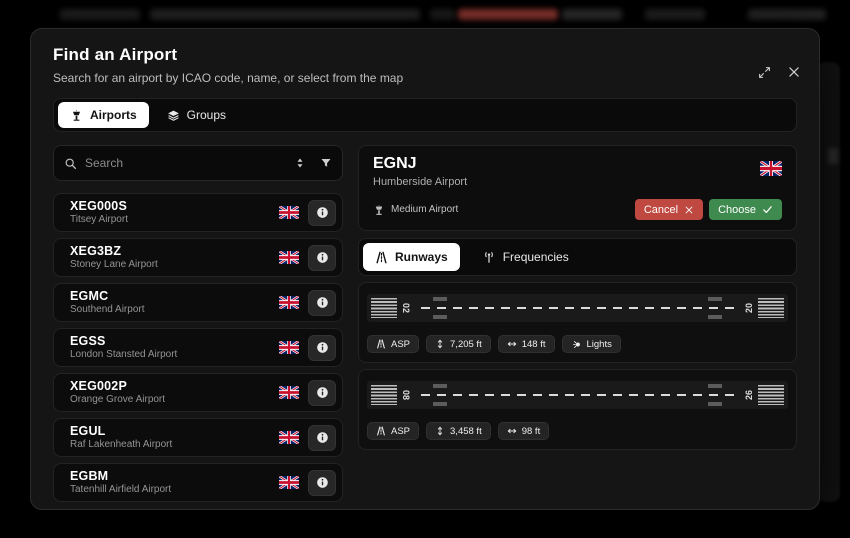  Describe the element at coordinates (326, 163) in the screenshot. I see `filter-icon` at that location.